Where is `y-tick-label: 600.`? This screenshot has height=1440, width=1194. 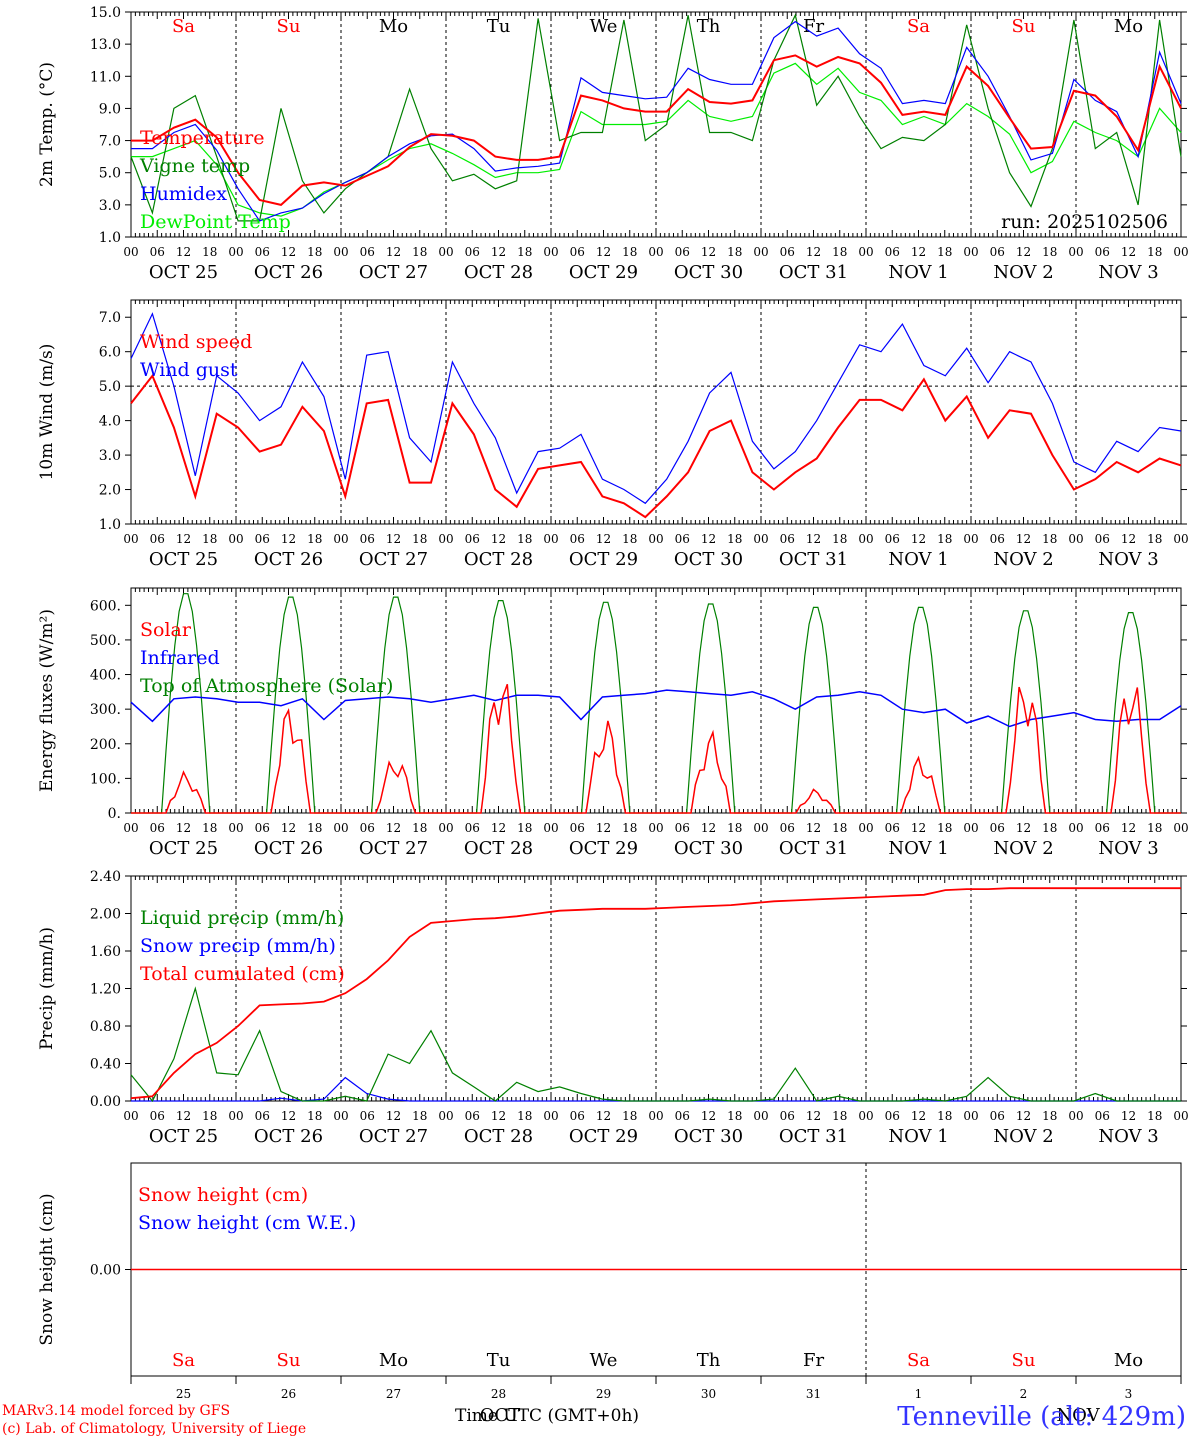
y-tick-label: 600. is located at coordinates (105, 606).